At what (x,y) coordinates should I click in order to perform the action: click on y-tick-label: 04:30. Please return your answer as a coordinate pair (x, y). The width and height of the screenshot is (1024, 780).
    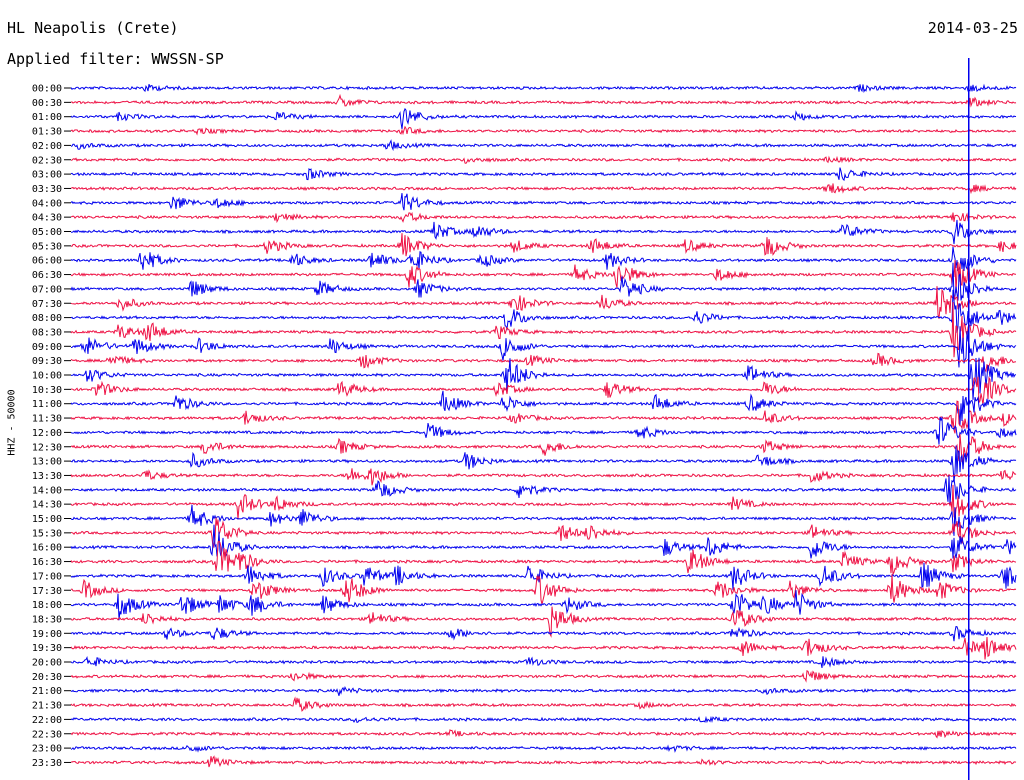
    Looking at the image, I should click on (47, 218).